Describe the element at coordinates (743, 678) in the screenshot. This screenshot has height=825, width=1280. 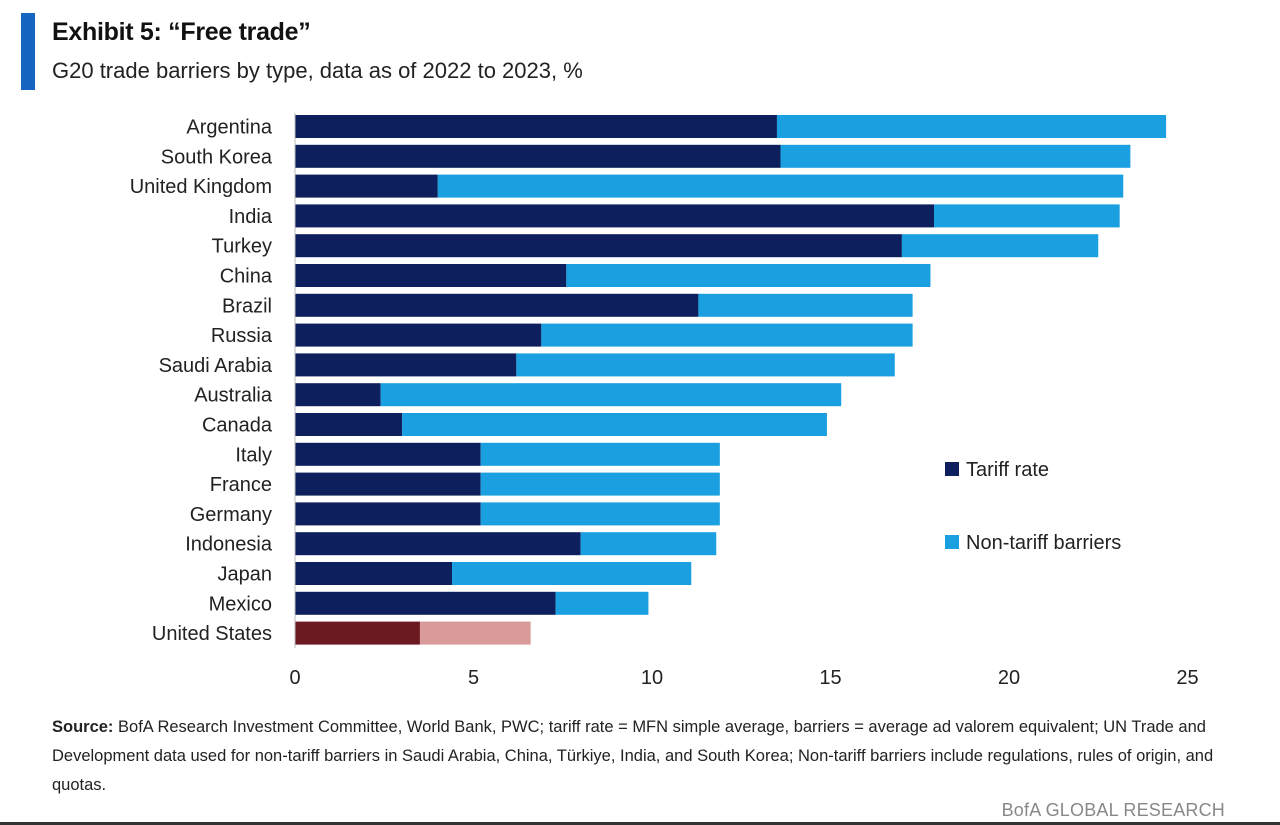
I see `x-axis-ticks: 0 5 10 15 20 25` at that location.